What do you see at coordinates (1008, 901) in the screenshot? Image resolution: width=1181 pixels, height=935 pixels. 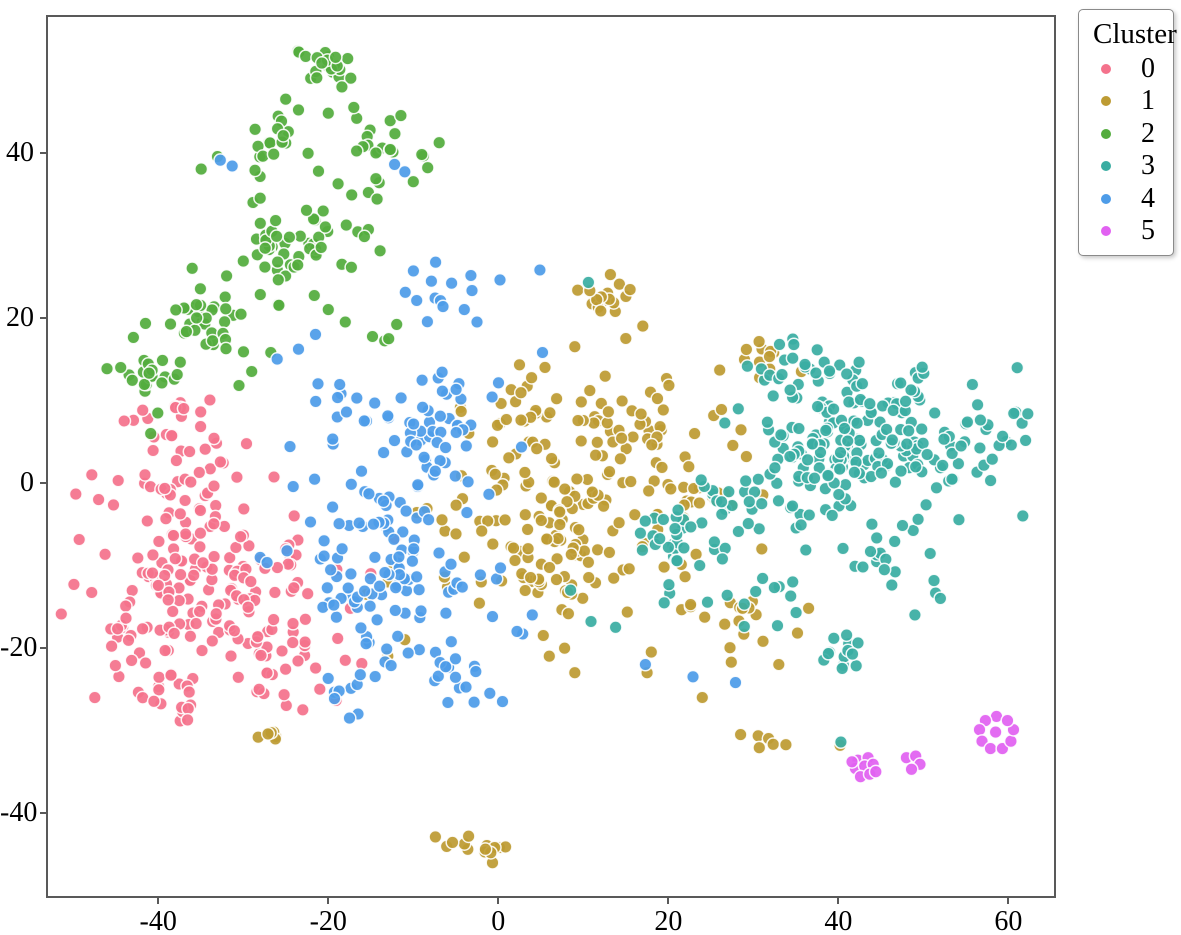 I see `x-tick-mark` at bounding box center [1008, 901].